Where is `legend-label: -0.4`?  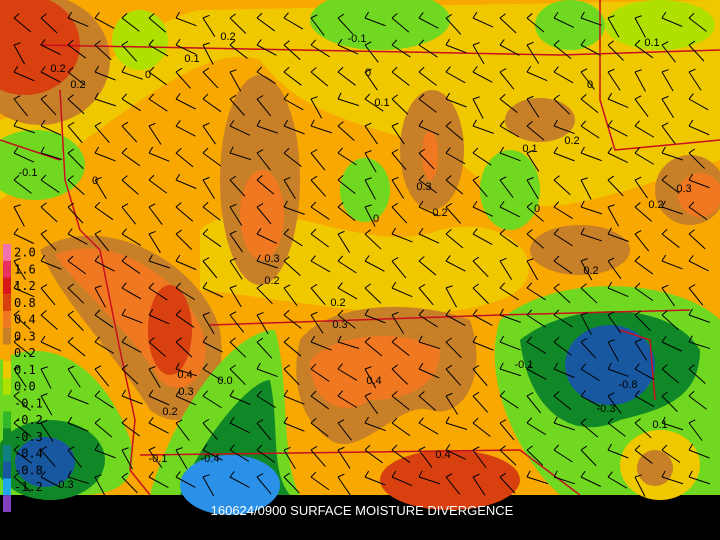 legend-label: -0.4 is located at coordinates (28, 454).